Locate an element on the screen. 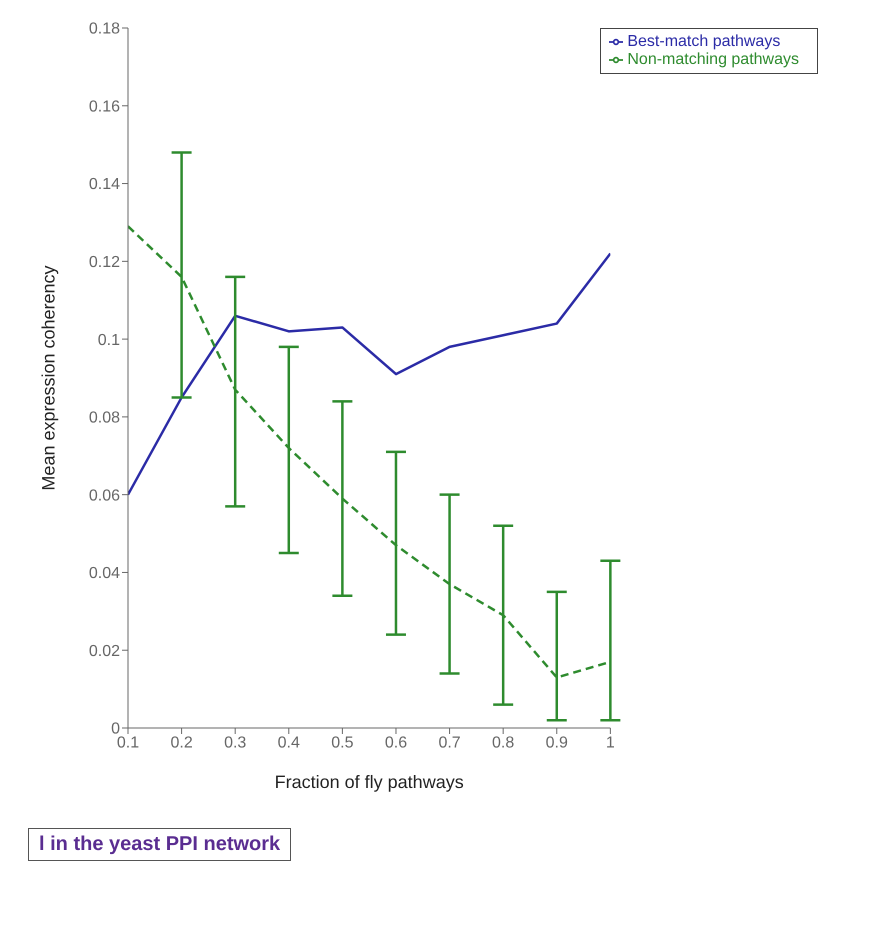 The image size is (886, 947). x-axis-title: Fraction of fly pathways is located at coordinates (369, 782).